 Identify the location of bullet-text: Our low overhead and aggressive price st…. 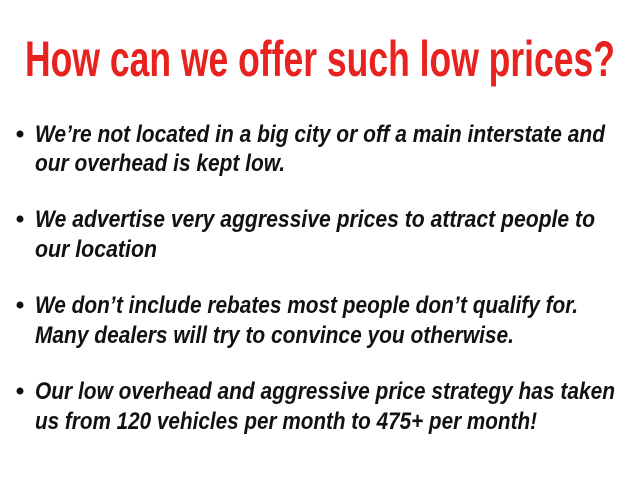
(325, 391).